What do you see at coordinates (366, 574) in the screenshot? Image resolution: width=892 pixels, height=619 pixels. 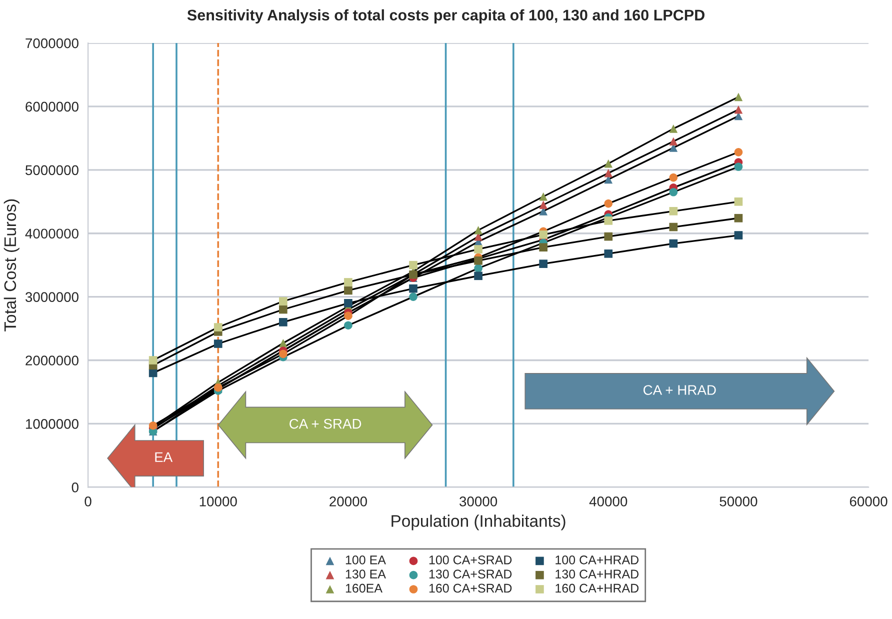 I see `legend-label: 130 EA` at bounding box center [366, 574].